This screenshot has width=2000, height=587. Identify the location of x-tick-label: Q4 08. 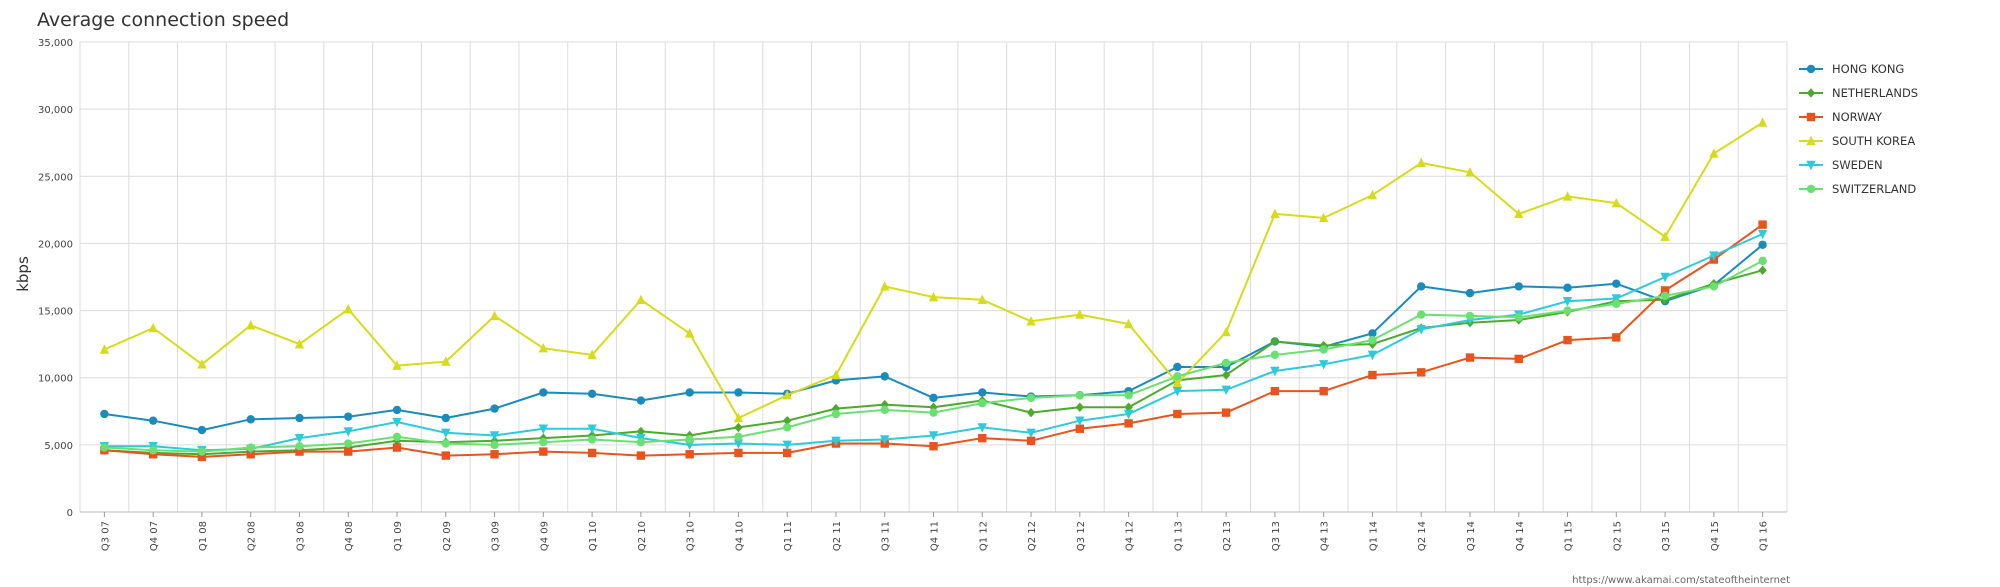
(349, 536).